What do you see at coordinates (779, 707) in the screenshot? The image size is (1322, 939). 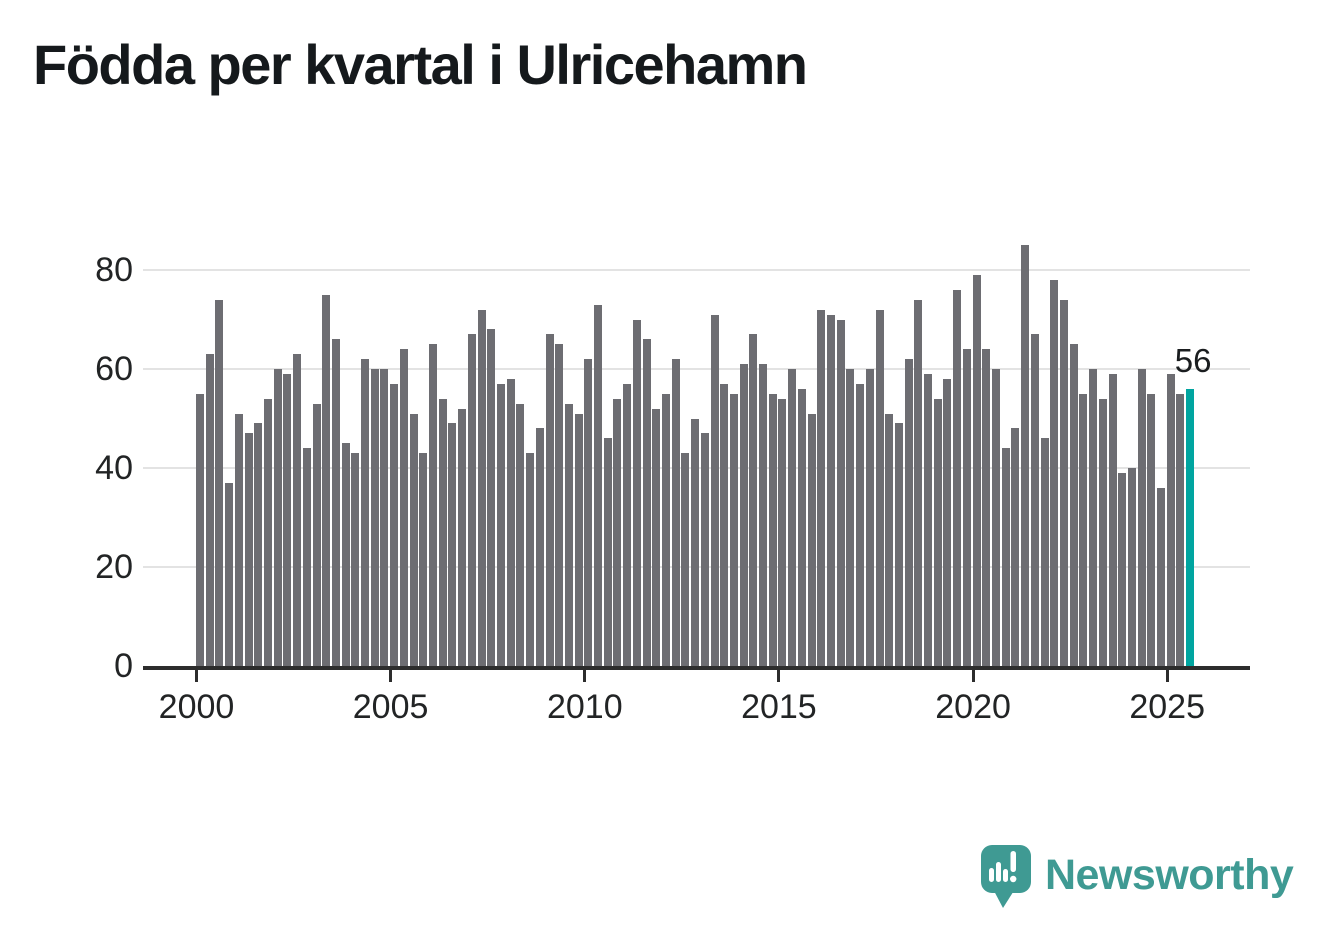 I see `x-axis-label: 2015` at bounding box center [779, 707].